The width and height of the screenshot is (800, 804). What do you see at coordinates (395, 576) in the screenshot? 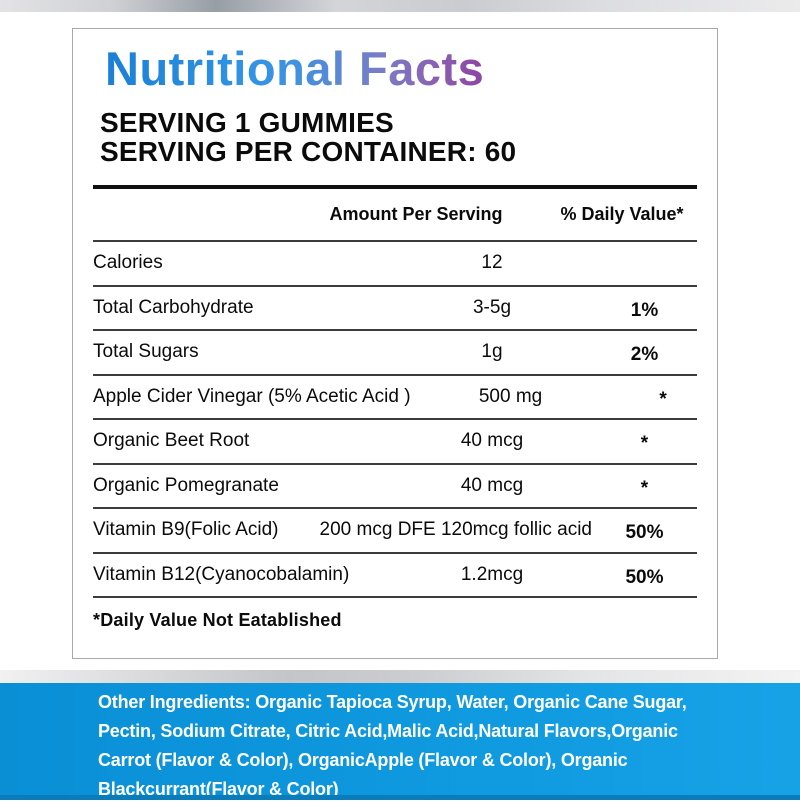
I see `nutrient-row-vitamin-b12: Vitamin B12(Cyanocobalamin) 1.2mcg 50%` at bounding box center [395, 576].